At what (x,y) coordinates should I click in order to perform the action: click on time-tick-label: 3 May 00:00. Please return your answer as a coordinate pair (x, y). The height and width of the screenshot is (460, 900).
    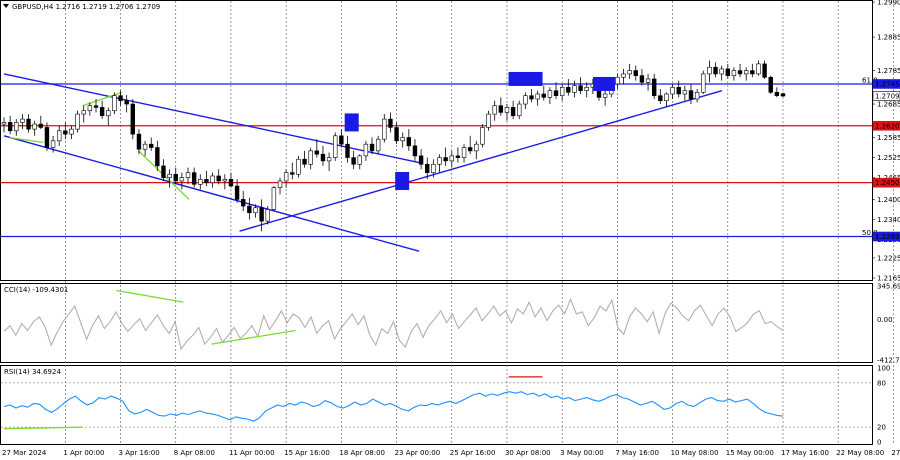
    Looking at the image, I should click on (582, 453).